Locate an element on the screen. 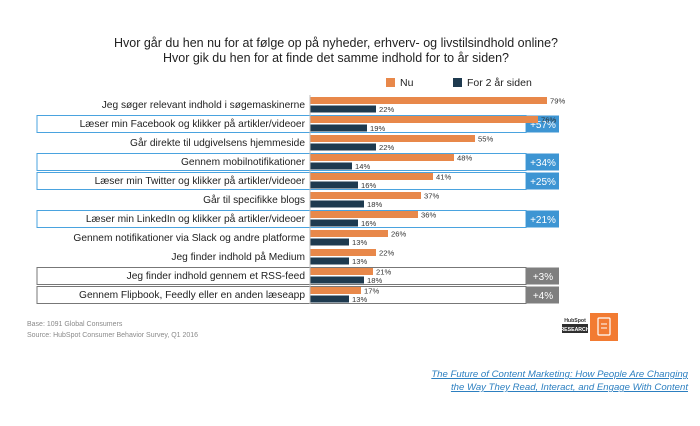 Image resolution: width=700 pixels, height=426 pixels. change-badge-label: +3% is located at coordinates (543, 277).